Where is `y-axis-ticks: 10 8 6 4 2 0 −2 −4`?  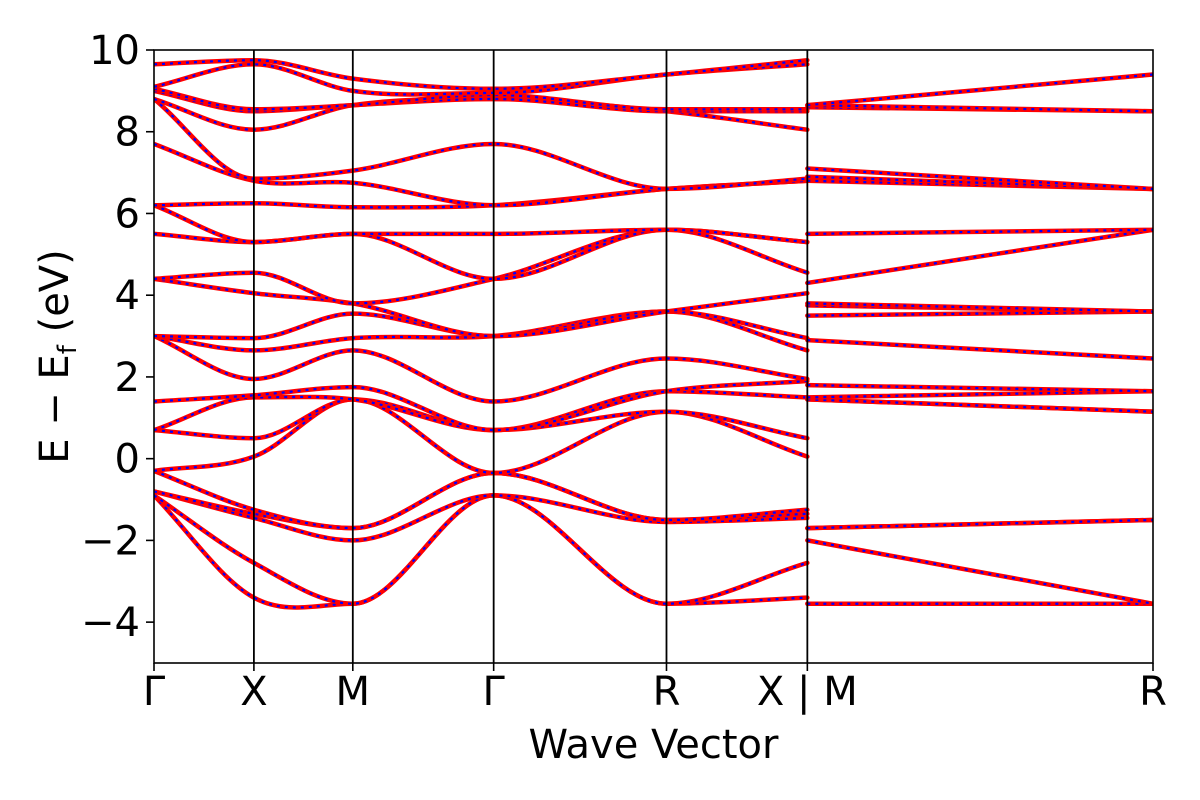 y-axis-ticks: 10 8 6 4 2 0 −2 −4 is located at coordinates (117, 337).